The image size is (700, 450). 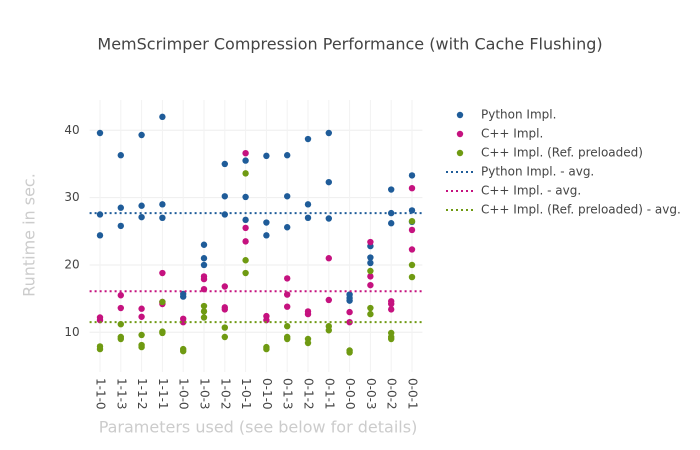 I want to click on x-tick-label: 0-1-1, so click(x=329, y=394).